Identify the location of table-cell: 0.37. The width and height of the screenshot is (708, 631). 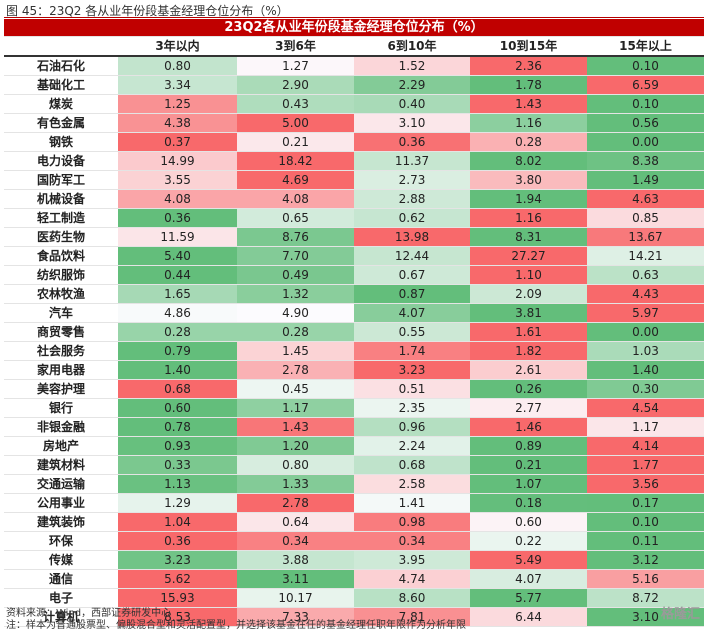
(177, 142).